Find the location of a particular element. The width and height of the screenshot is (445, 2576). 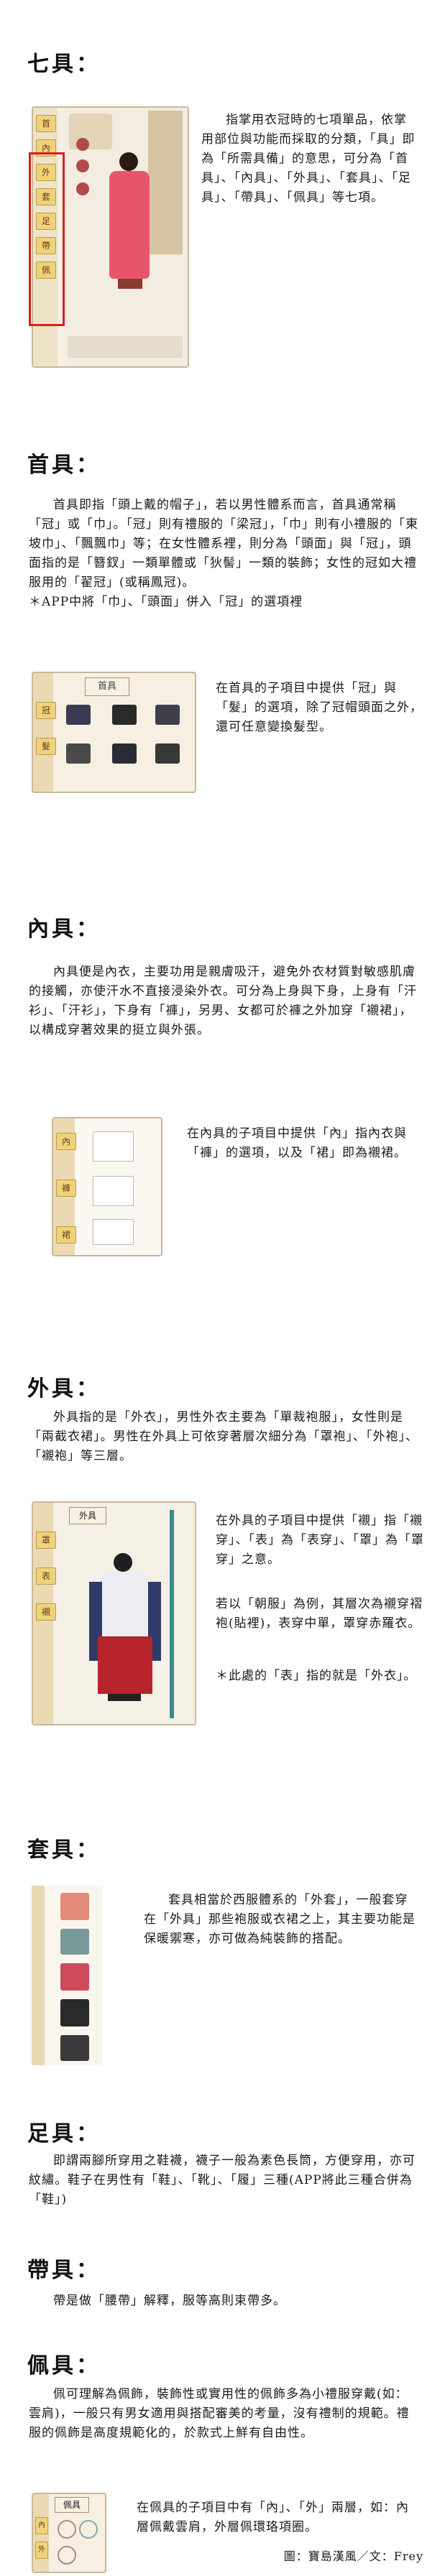

tab-shou: 首 is located at coordinates (46, 123).